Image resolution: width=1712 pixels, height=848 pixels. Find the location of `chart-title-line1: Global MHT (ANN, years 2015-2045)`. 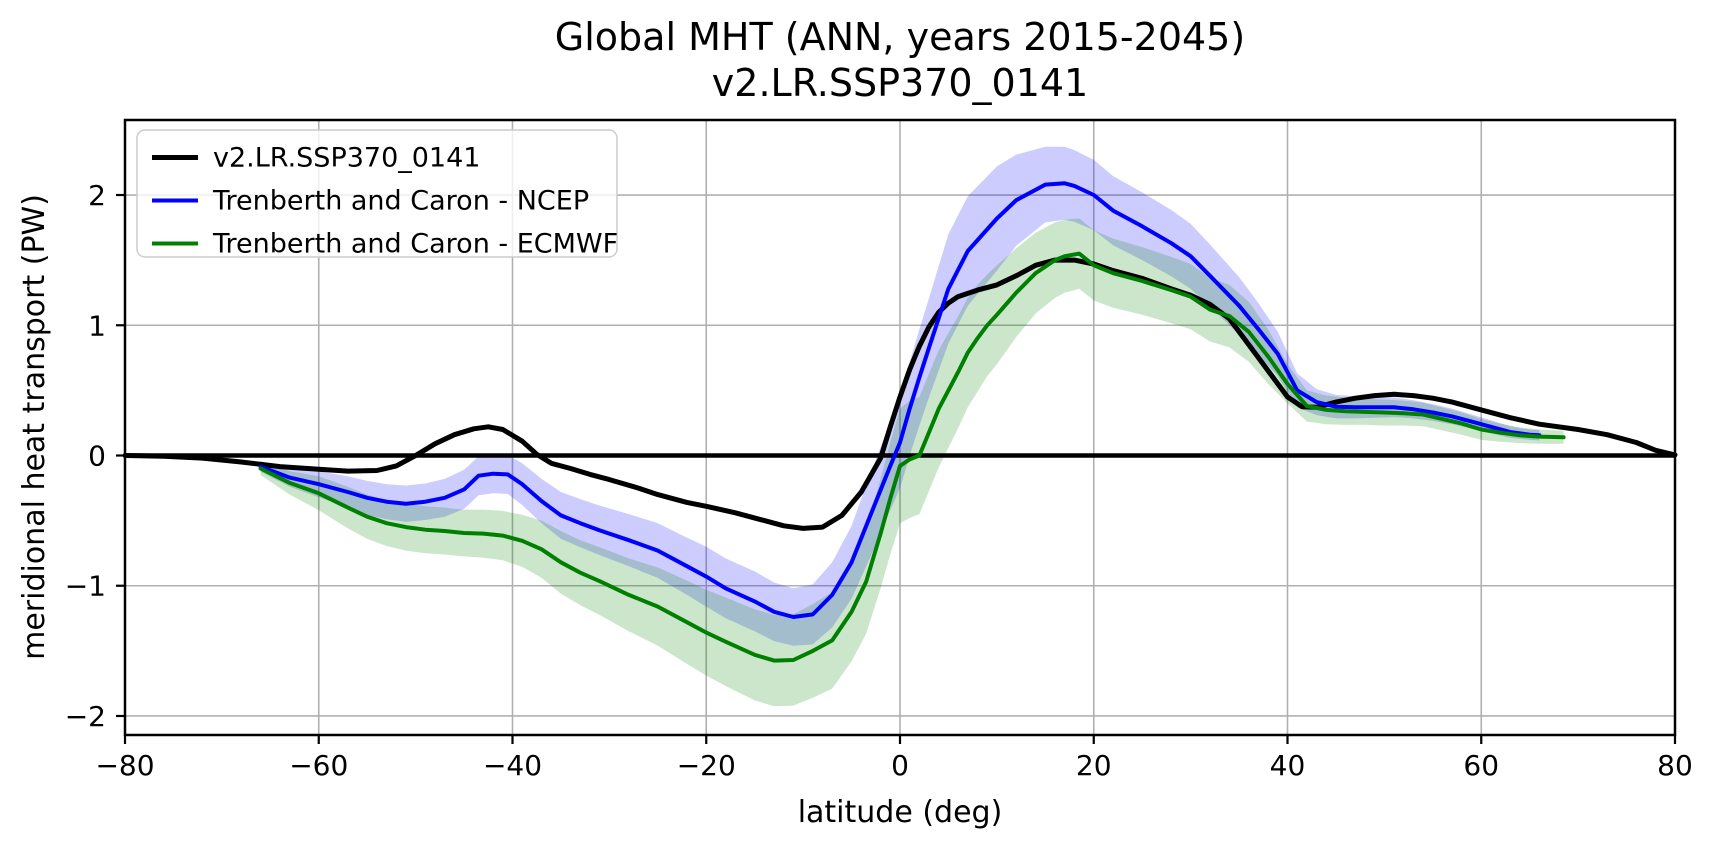

chart-title-line1: Global MHT (ANN, years 2015-2045) is located at coordinates (900, 37).